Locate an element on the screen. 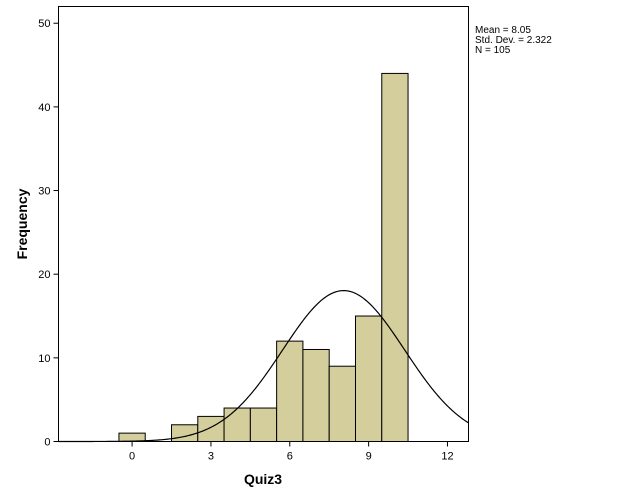 The width and height of the screenshot is (626, 501). x-axis-title: Quiz3 is located at coordinates (263, 479).